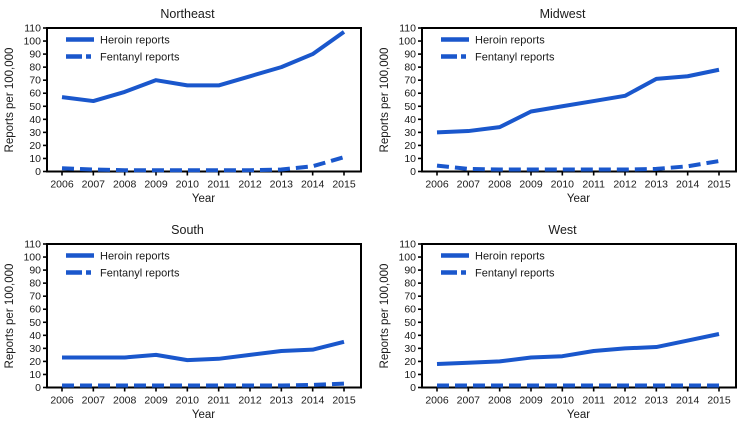 Image resolution: width=750 pixels, height=432 pixels. I want to click on chart-title-northeast: Northeast, so click(187, 14).